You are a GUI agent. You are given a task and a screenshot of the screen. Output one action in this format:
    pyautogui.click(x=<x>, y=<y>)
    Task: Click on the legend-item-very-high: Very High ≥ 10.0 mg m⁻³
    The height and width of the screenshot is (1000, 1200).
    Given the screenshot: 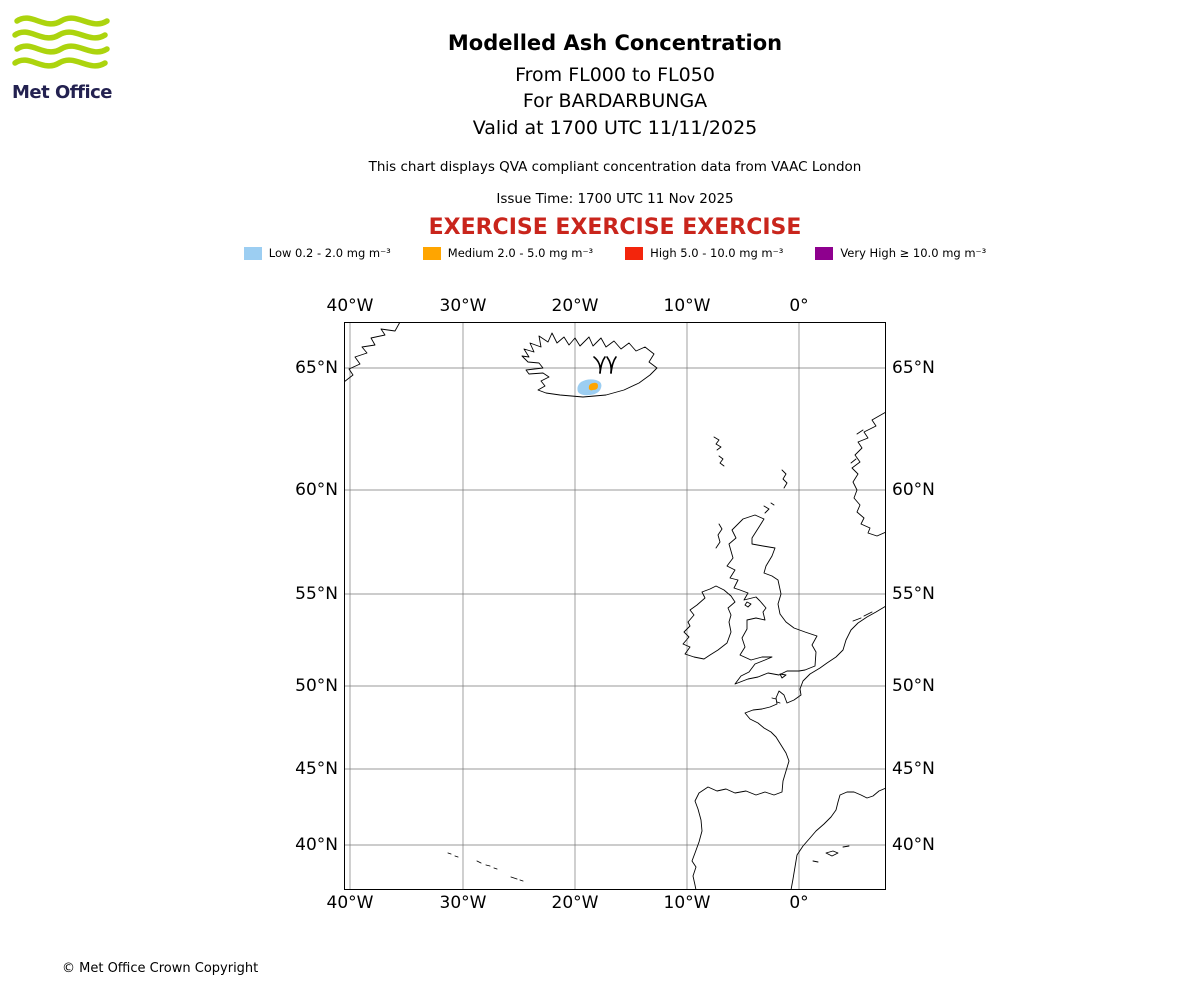 What is the action you would take?
    pyautogui.click(x=900, y=253)
    